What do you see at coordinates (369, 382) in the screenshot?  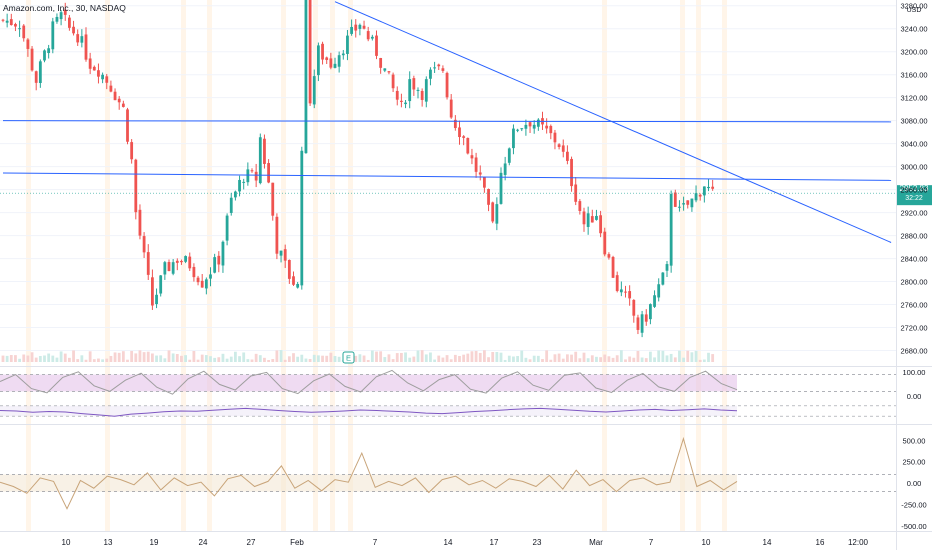 I see `stochastic-line` at bounding box center [369, 382].